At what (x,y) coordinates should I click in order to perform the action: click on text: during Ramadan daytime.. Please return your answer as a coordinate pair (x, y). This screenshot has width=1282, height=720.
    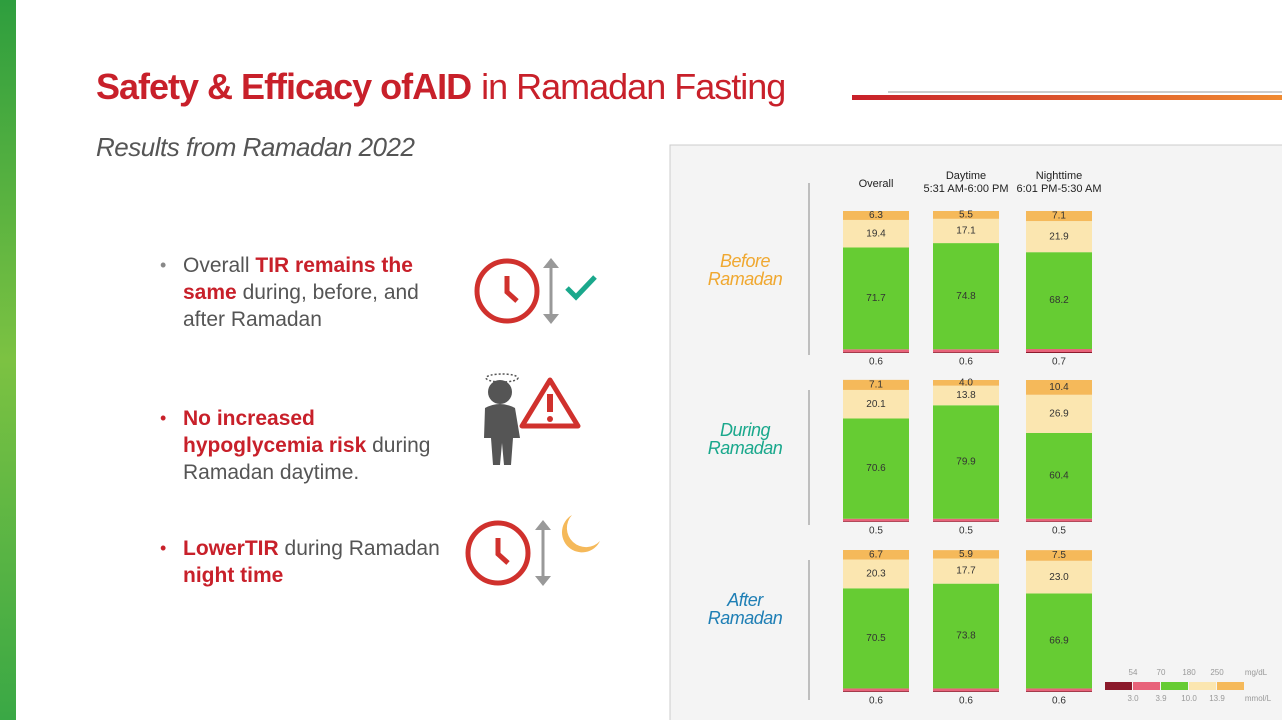
    Looking at the image, I should click on (307, 459).